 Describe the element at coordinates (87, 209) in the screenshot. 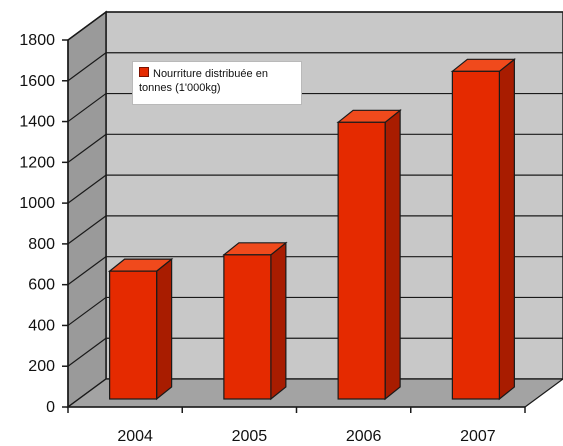

I see `left-wall` at that location.